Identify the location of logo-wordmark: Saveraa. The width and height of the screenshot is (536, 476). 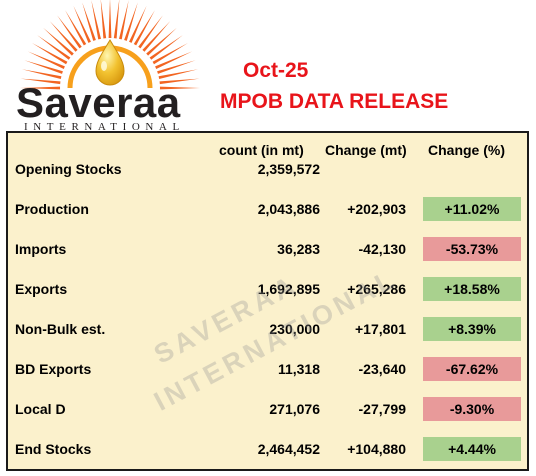
(98, 102).